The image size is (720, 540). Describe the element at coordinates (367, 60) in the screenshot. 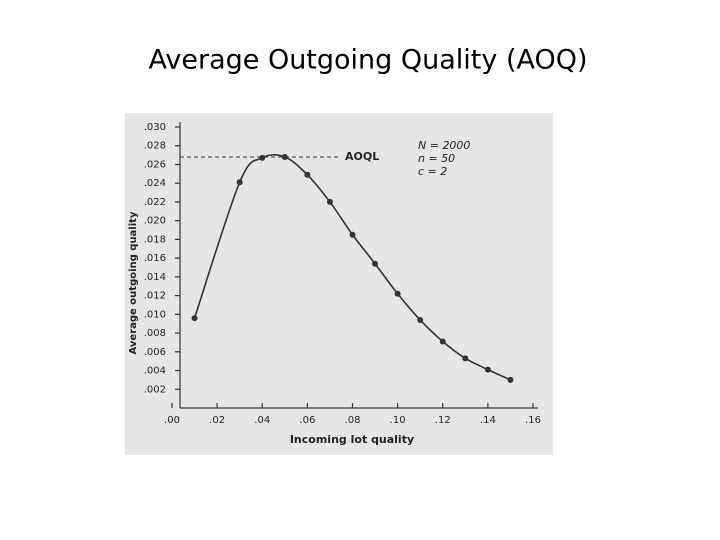

I see `chart-title: Average Outgoing Quality (AOQ)` at that location.